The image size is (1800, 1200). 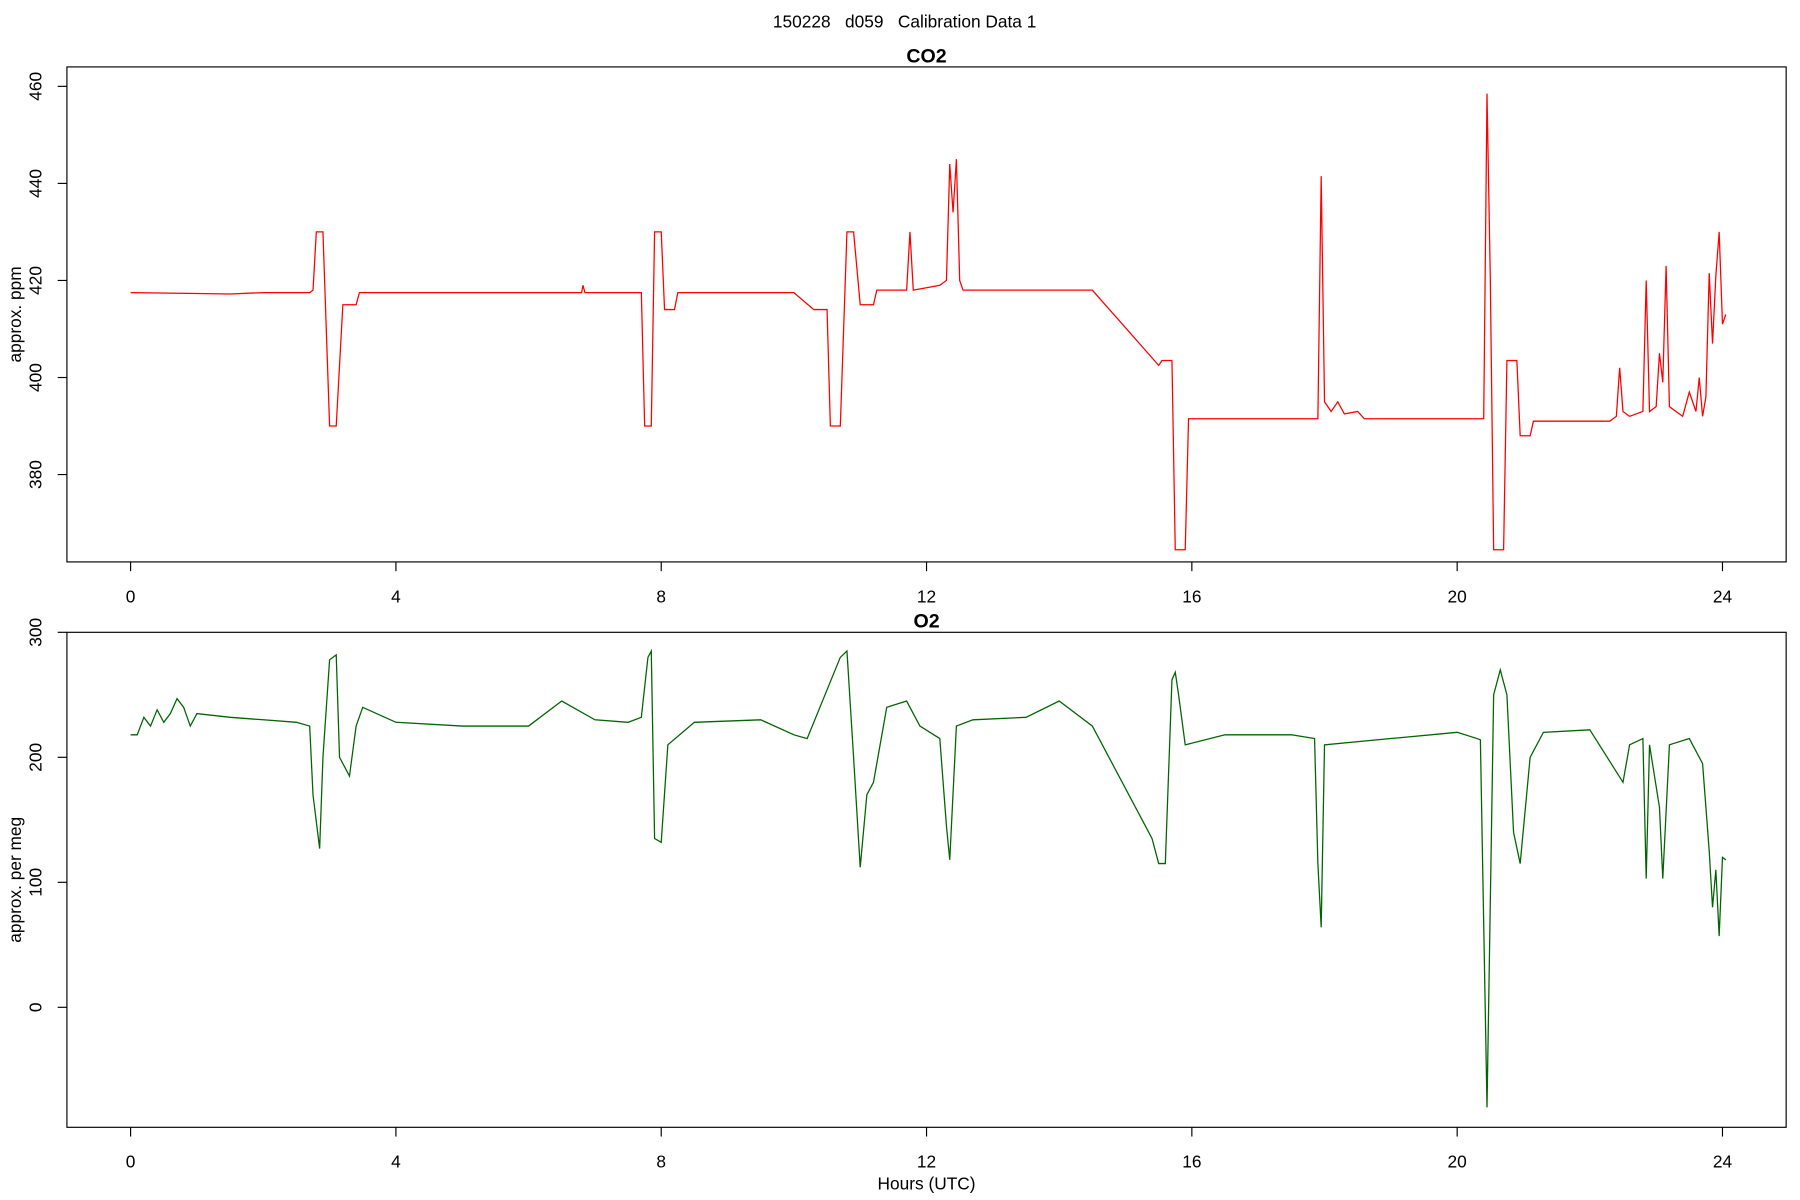 What do you see at coordinates (15, 314) in the screenshot?
I see `y-axis-label: approx. ppm` at bounding box center [15, 314].